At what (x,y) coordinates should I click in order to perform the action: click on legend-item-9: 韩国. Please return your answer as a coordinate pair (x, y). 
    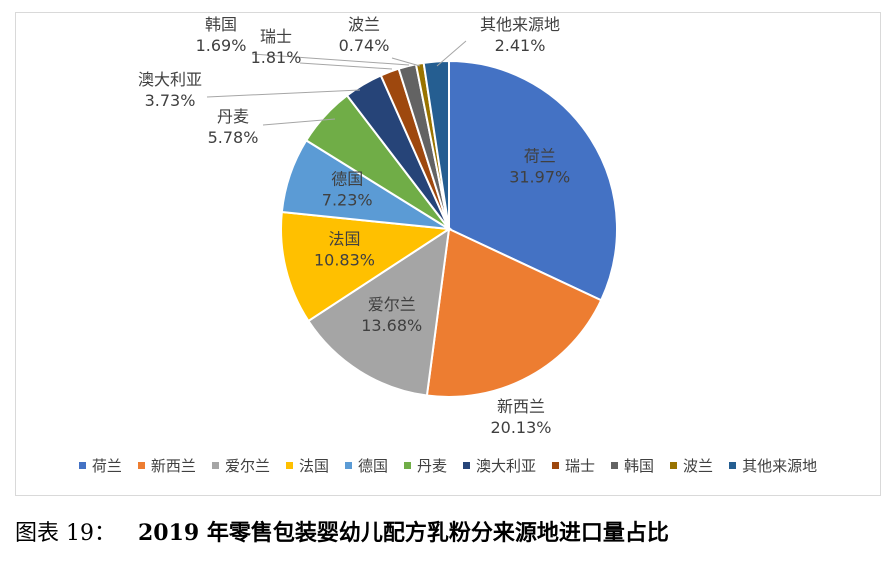
    Looking at the image, I should click on (632, 465).